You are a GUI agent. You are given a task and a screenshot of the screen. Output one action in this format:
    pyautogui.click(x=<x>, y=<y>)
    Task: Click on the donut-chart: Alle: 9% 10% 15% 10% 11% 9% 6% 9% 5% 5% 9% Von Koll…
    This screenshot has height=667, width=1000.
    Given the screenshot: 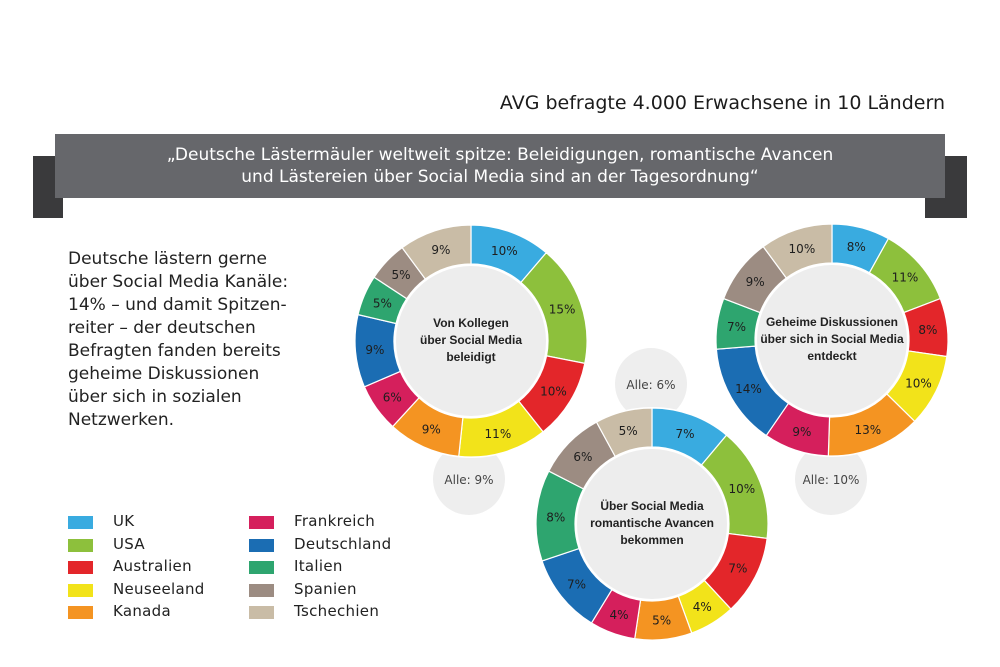 What is the action you would take?
    pyautogui.click(x=471, y=369)
    